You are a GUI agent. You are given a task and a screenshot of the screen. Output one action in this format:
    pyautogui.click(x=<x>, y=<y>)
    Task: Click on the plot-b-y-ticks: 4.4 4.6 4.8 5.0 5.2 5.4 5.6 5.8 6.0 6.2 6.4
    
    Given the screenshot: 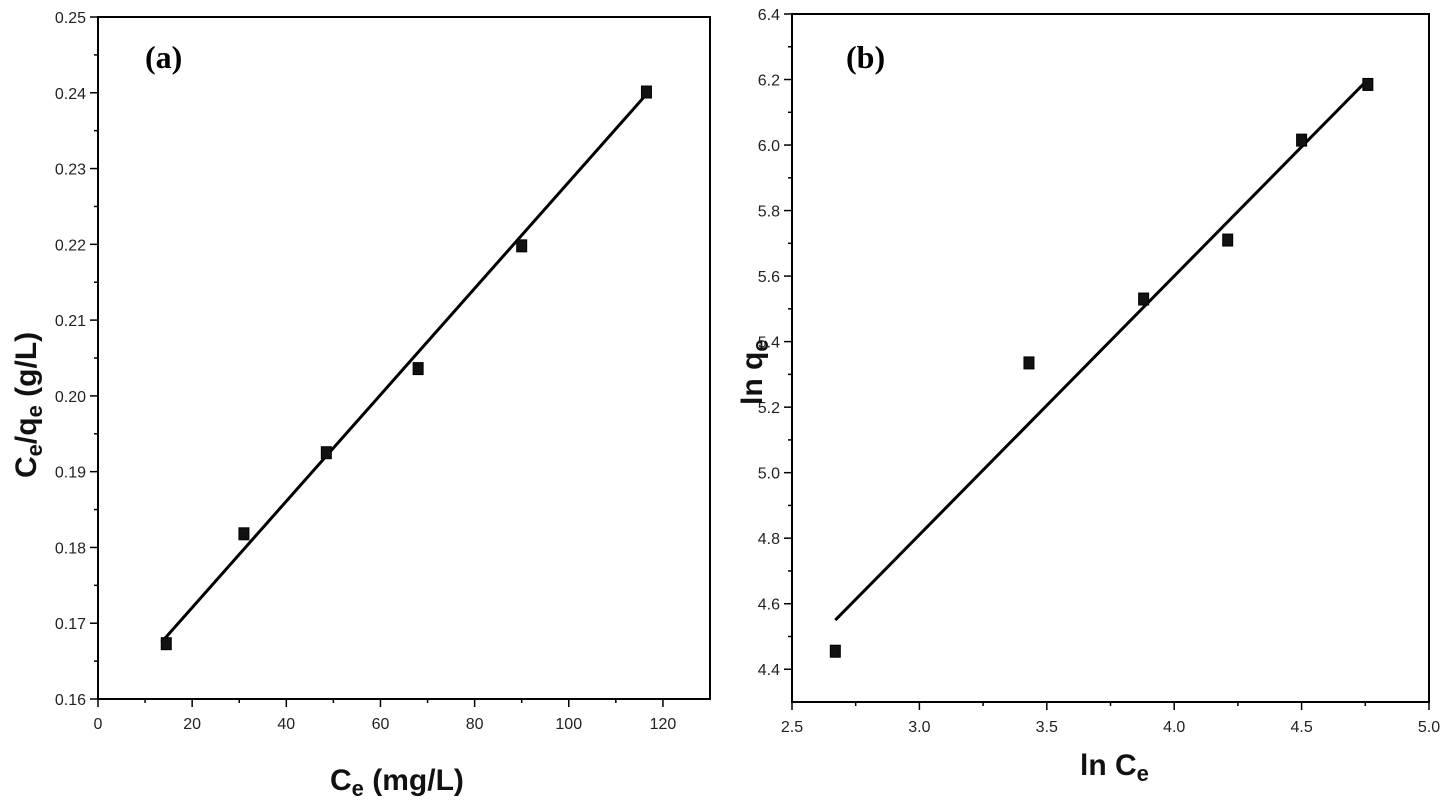 What is the action you would take?
    pyautogui.click(x=775, y=343)
    